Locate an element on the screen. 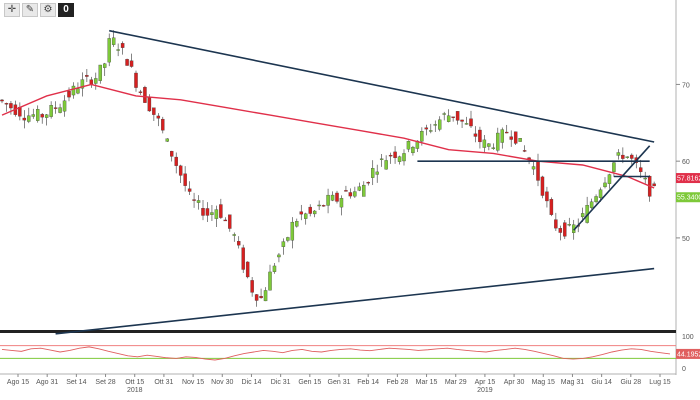 Image resolution: width=700 pixels, height=400 pixels. x-tick-label: Mag 15 is located at coordinates (543, 382).